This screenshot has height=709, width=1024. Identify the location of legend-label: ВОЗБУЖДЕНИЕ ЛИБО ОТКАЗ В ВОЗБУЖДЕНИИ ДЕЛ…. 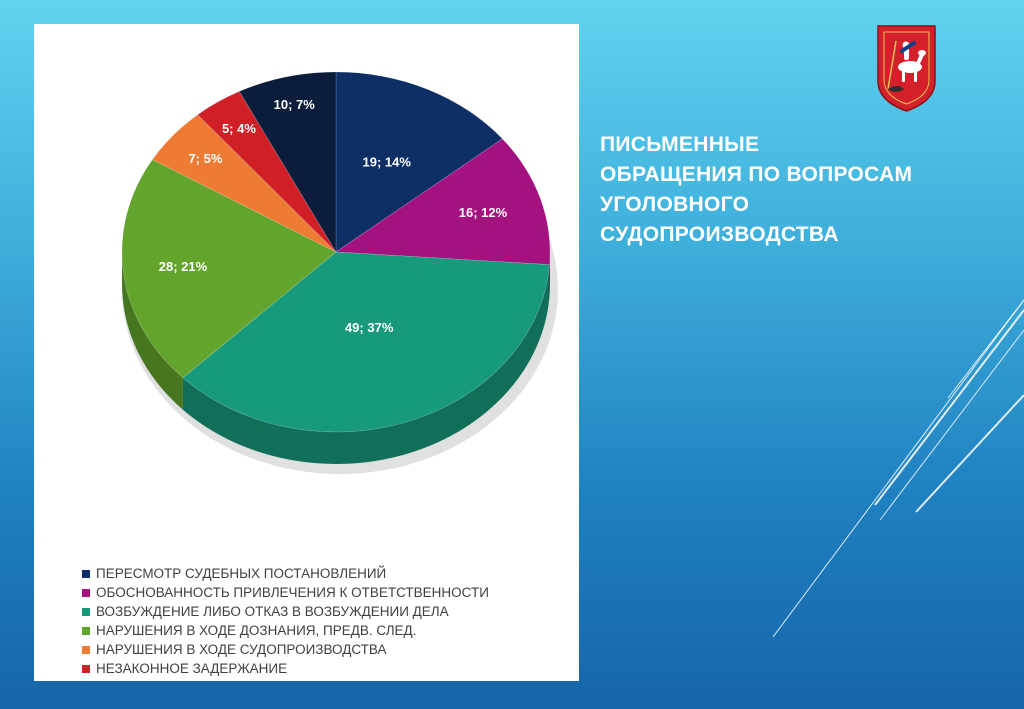
(272, 611).